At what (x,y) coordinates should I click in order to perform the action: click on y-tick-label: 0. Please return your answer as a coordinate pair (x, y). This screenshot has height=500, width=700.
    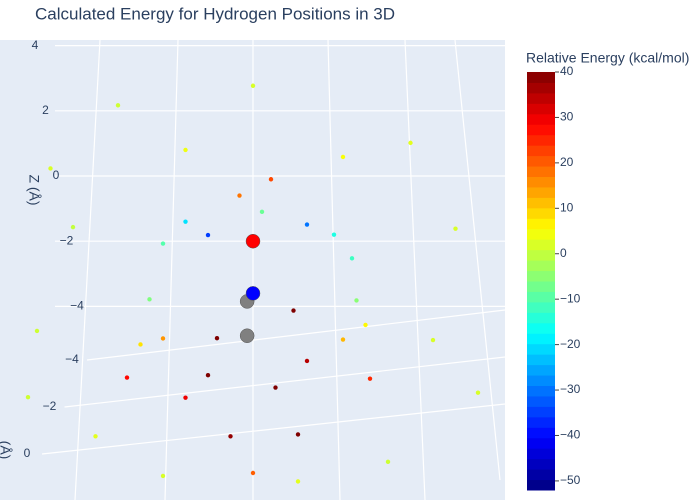
    Looking at the image, I should click on (27, 453).